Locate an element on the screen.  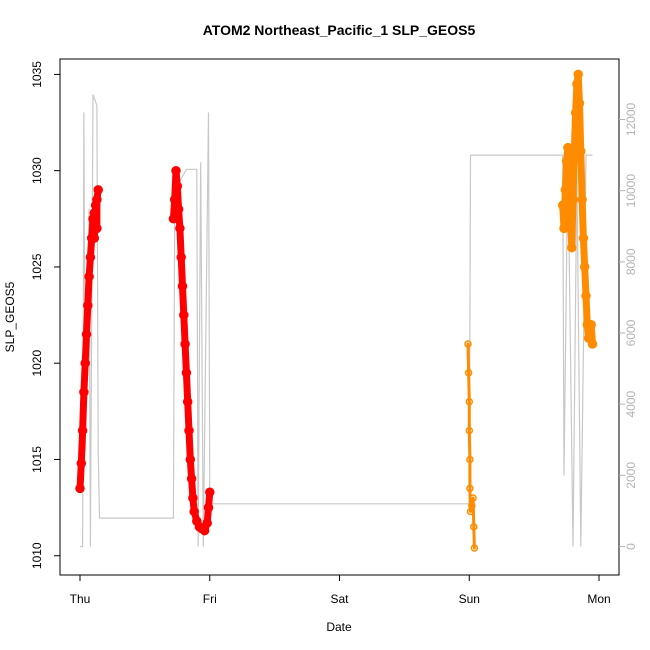
y-axis-right: 0 2000 4000 6000 8000 10000 12000 is located at coordinates (628, 326).